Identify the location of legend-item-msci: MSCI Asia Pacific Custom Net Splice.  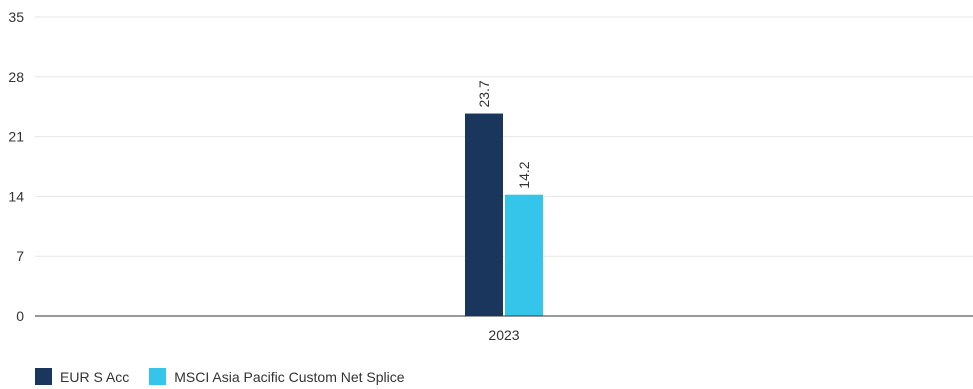
(277, 376).